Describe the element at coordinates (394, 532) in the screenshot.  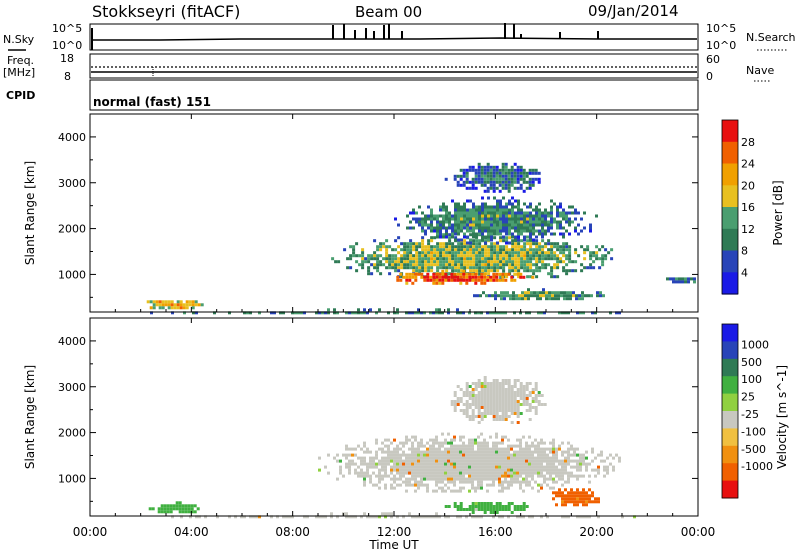
I see `x-tick-label: 12:00` at that location.